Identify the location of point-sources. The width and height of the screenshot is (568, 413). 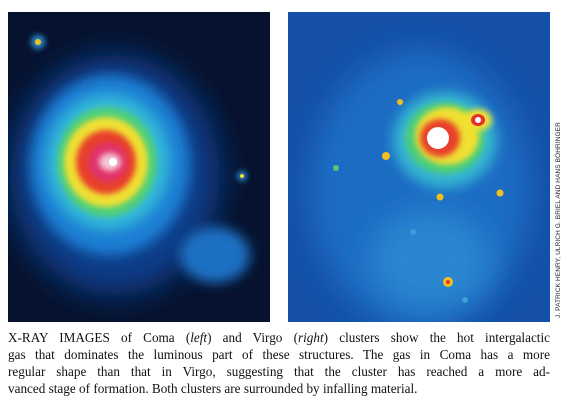
(418, 201).